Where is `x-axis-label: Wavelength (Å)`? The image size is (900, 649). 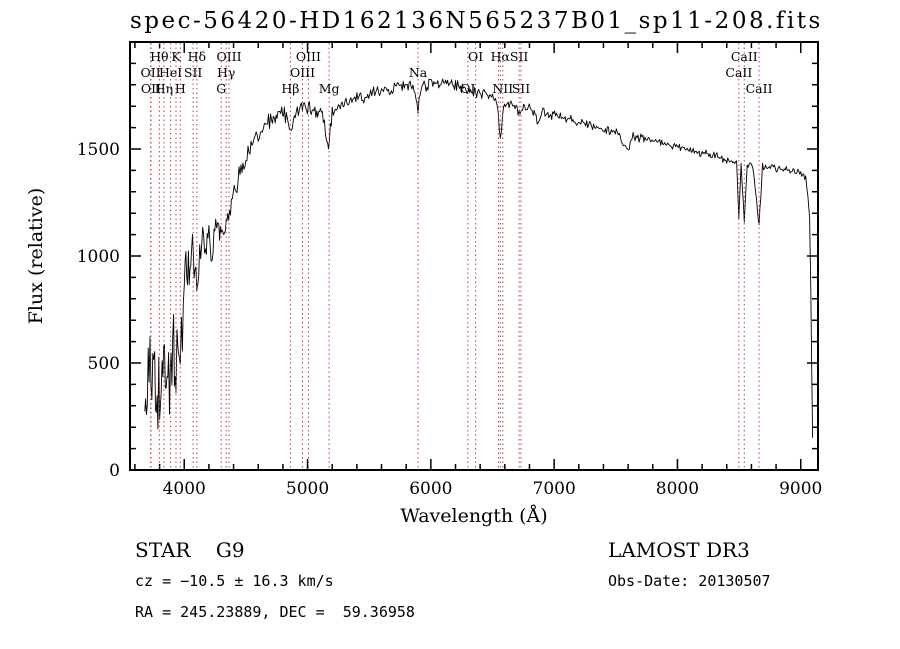
x-axis-label: Wavelength (Å) is located at coordinates (474, 516).